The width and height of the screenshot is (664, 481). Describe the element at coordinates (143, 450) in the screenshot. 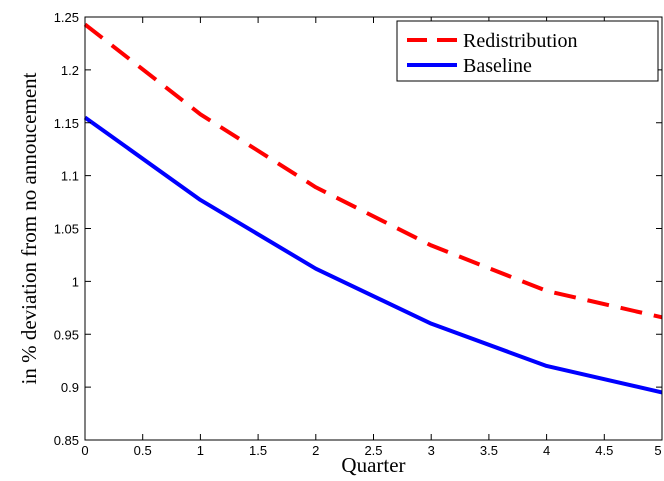

I see `x-tick-label: 0.5` at that location.